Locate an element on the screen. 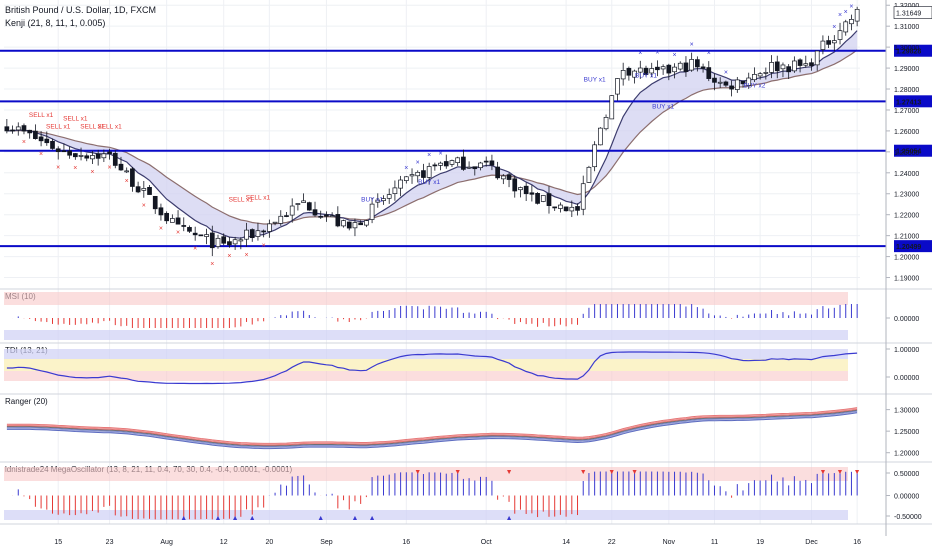 The width and height of the screenshot is (932, 550). last-price-label: 1.31649 is located at coordinates (908, 14).